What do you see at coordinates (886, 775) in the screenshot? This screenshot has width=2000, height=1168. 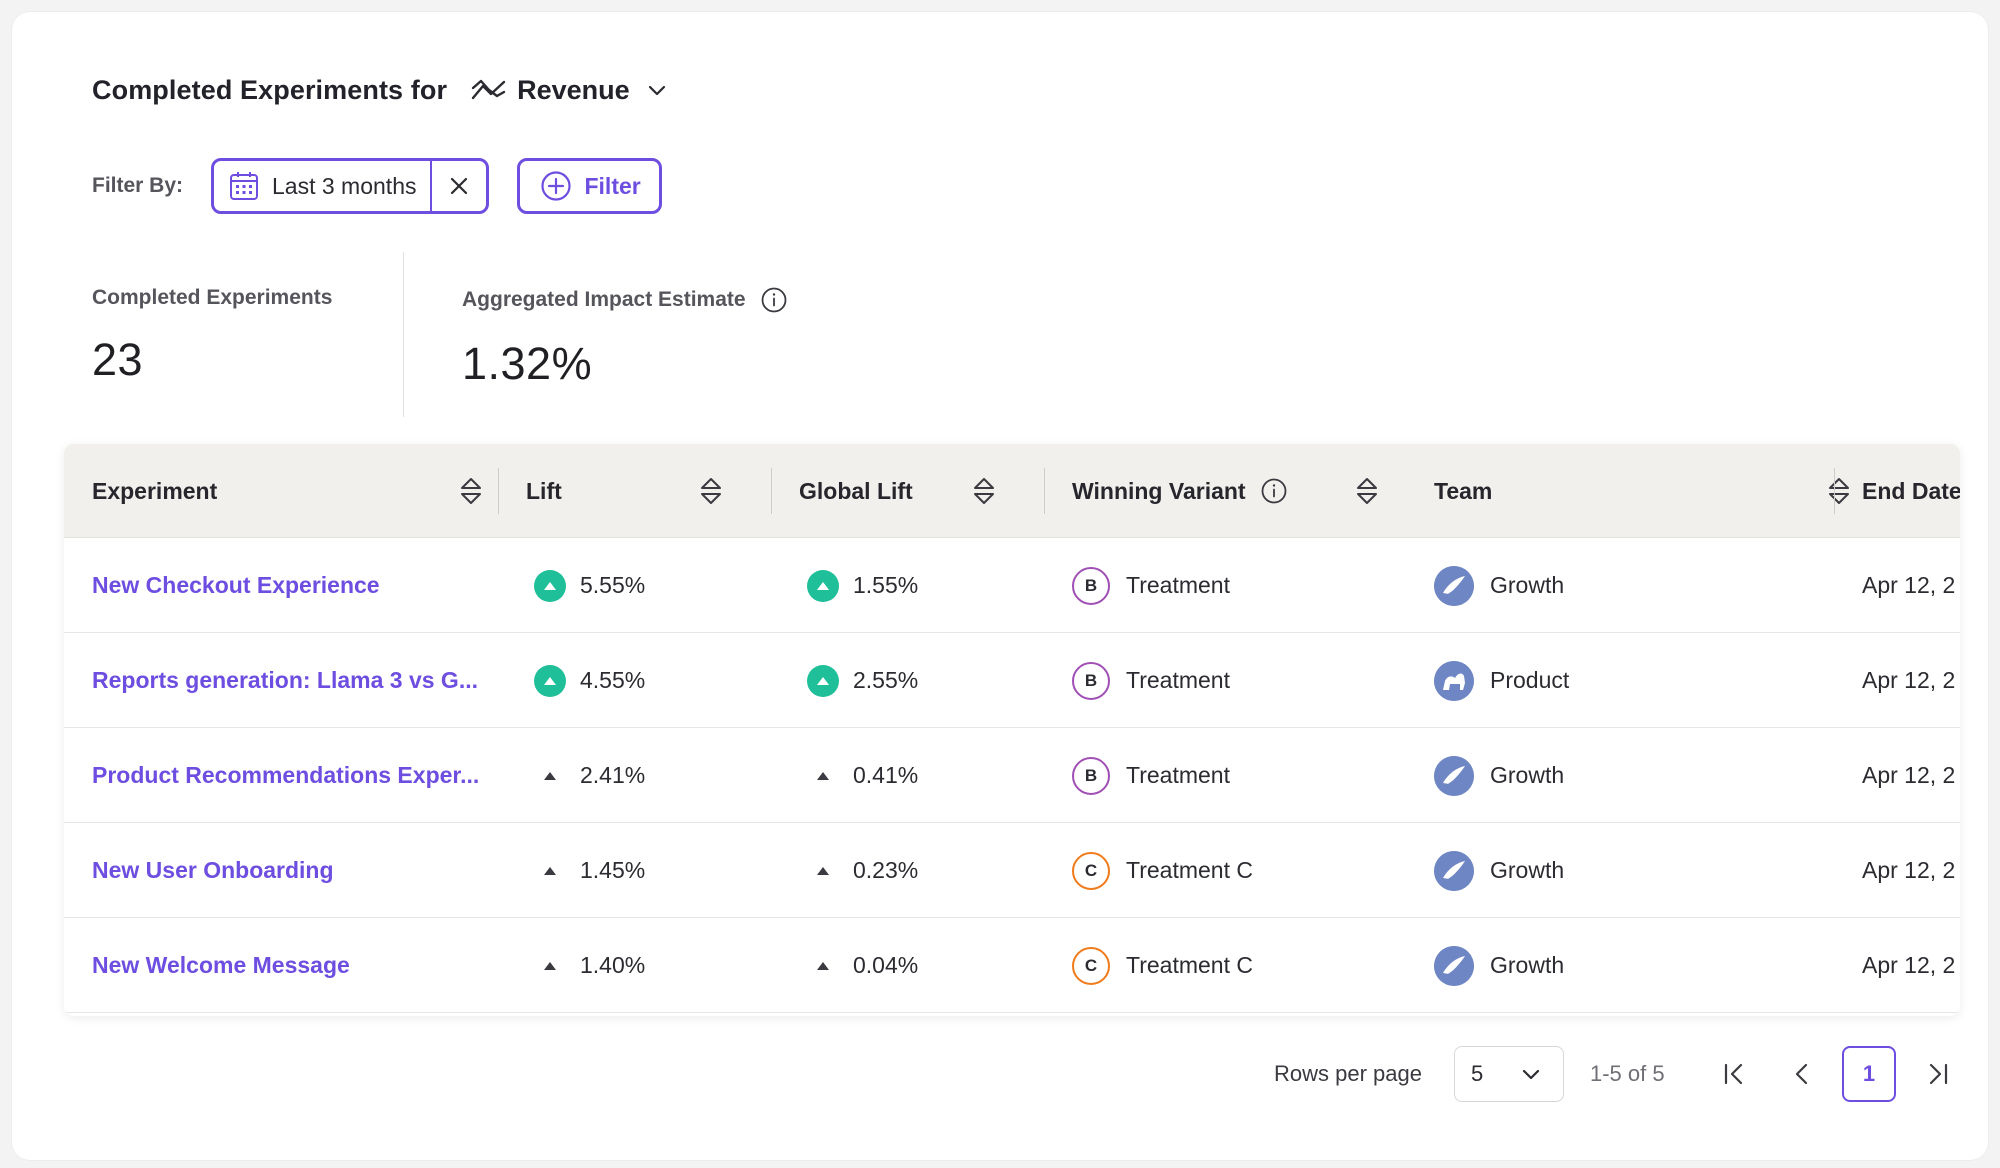 I see `global-lift-value: 0.41%` at bounding box center [886, 775].